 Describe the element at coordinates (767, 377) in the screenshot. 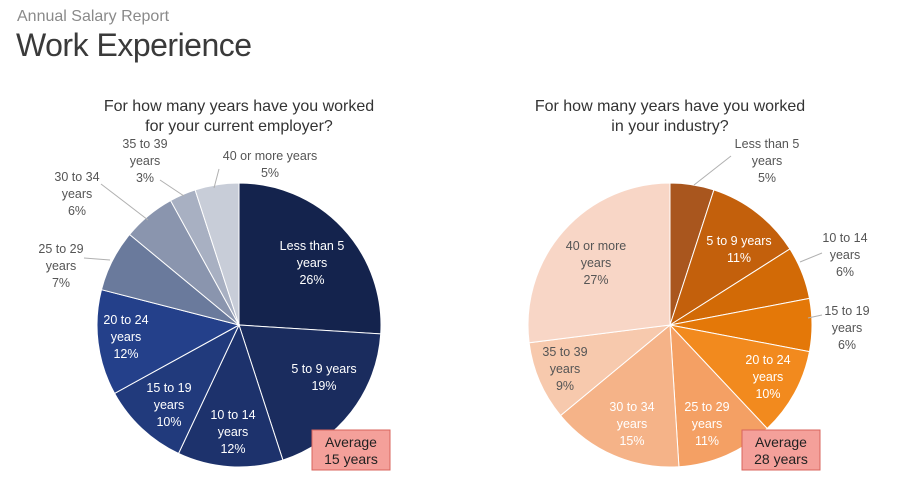

I see `slice-label: 20 to 24 years 10%` at that location.